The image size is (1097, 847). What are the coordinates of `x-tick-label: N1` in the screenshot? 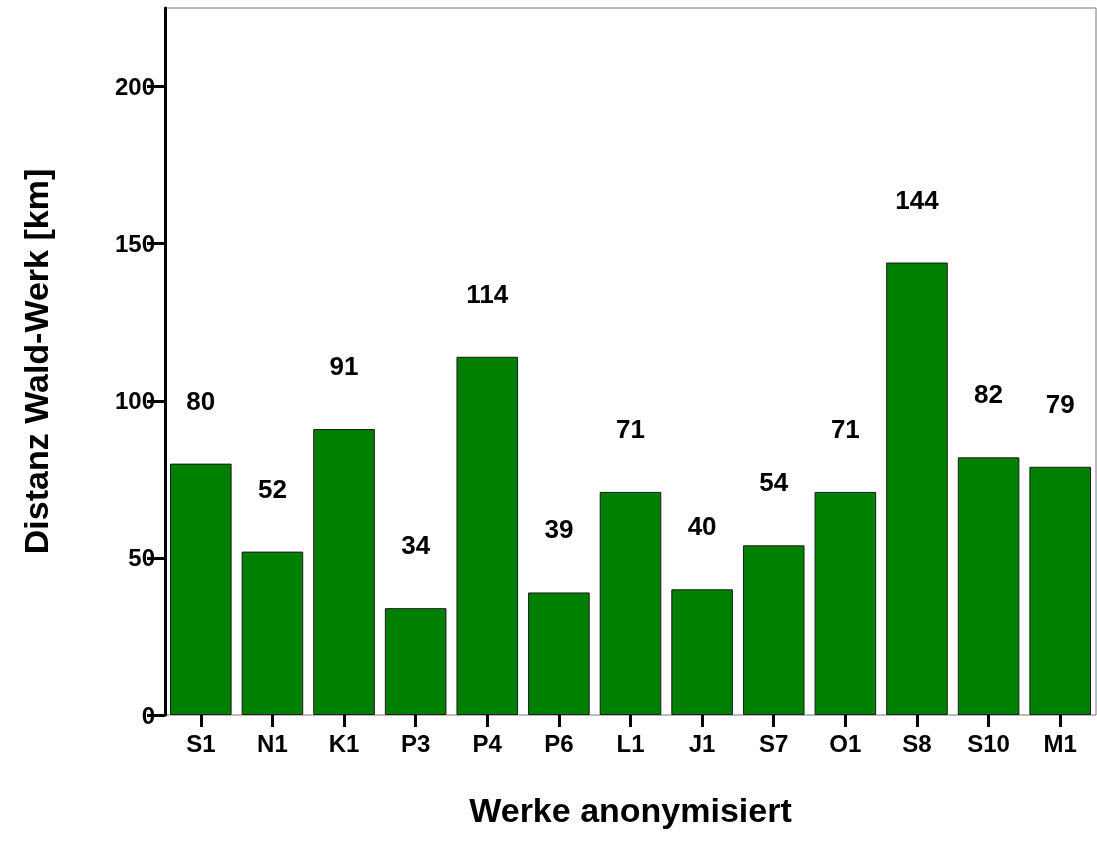 It's located at (272, 743).